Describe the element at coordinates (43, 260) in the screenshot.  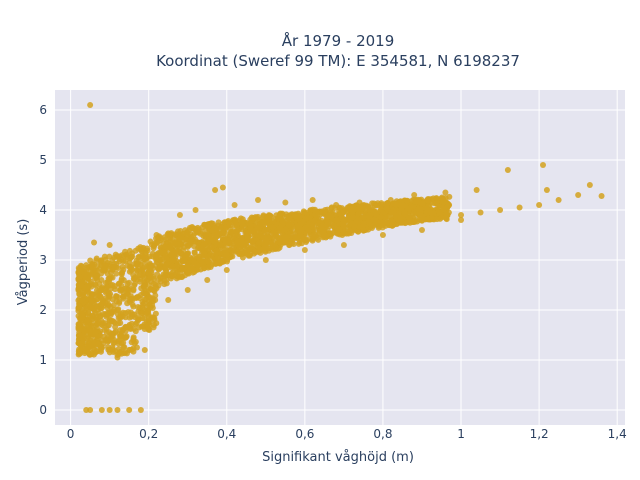
I see `y-tick-labels: 0 1 2 3 4 5 6` at that location.